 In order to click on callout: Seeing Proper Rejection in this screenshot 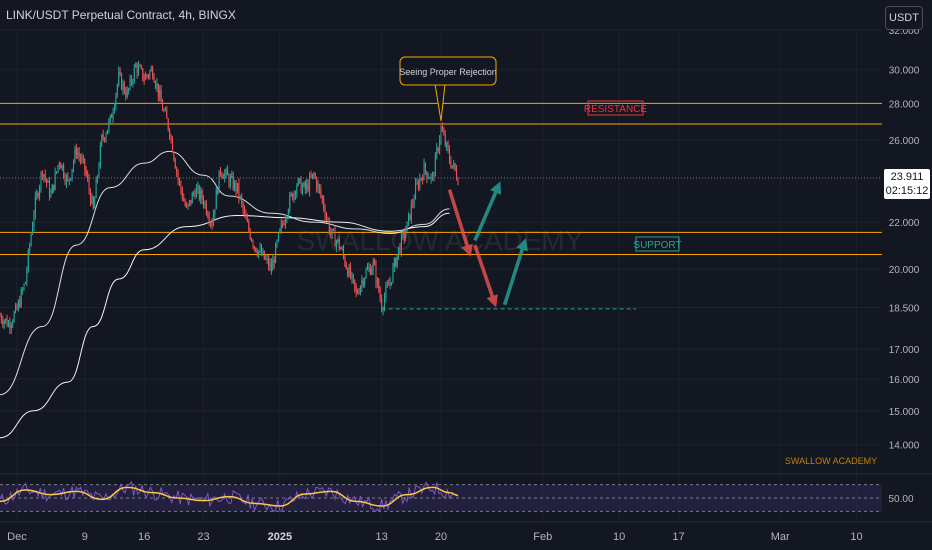, I will do `click(448, 89)`.